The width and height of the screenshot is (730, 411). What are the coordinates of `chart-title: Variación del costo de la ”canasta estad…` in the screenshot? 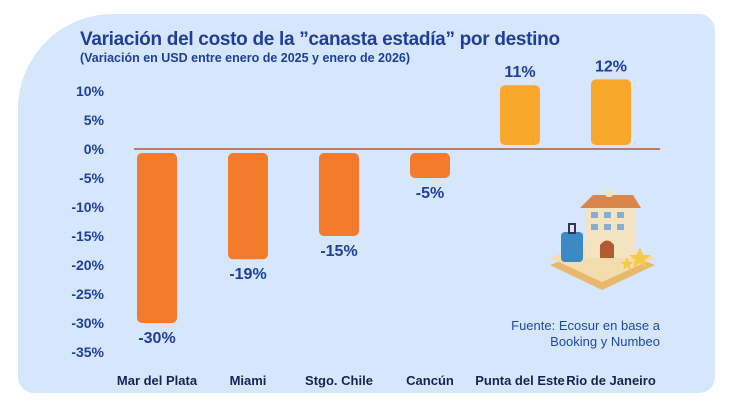 It's located at (320, 39).